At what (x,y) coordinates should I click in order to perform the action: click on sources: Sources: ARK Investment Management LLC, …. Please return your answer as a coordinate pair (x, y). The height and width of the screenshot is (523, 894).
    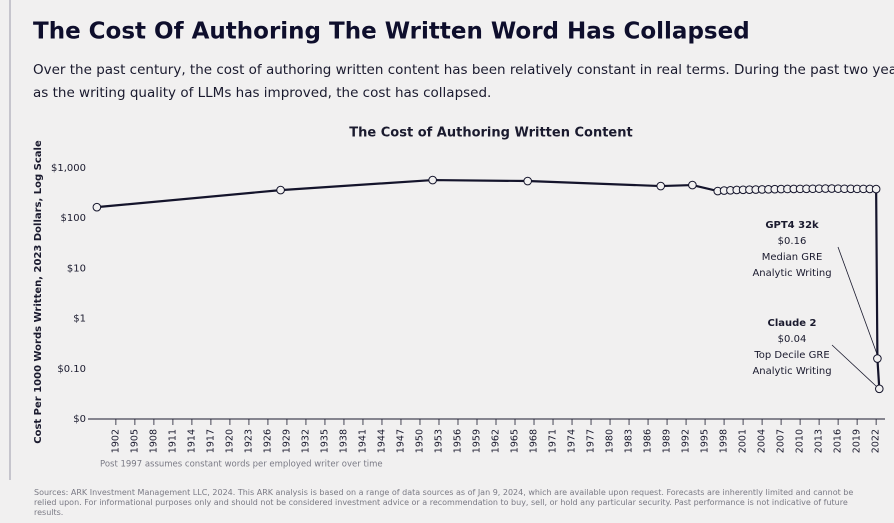
    Looking at the image, I should click on (444, 502).